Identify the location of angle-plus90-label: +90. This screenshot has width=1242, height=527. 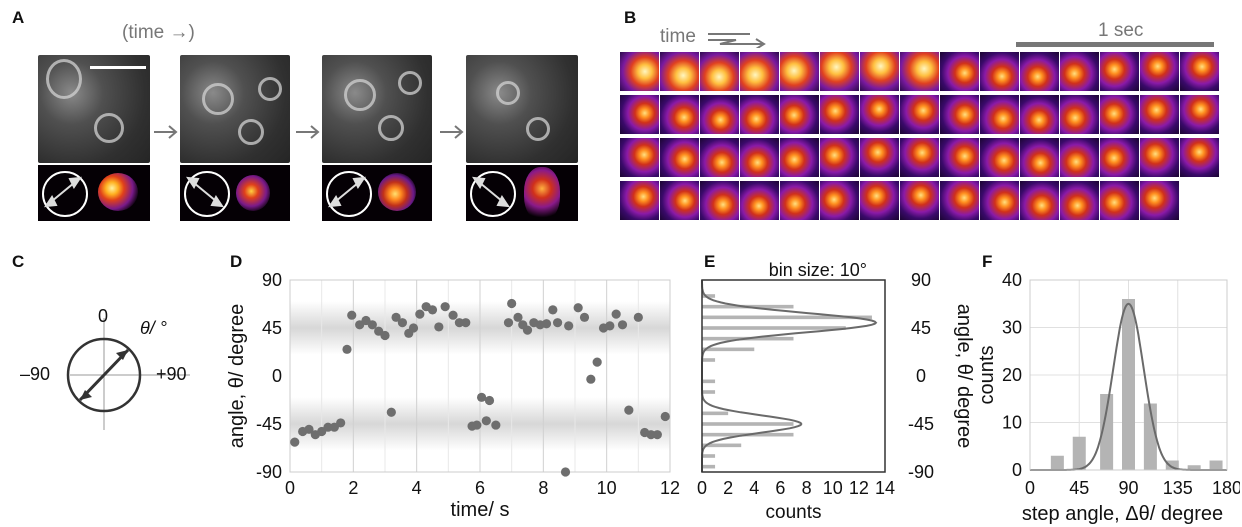
(171, 374).